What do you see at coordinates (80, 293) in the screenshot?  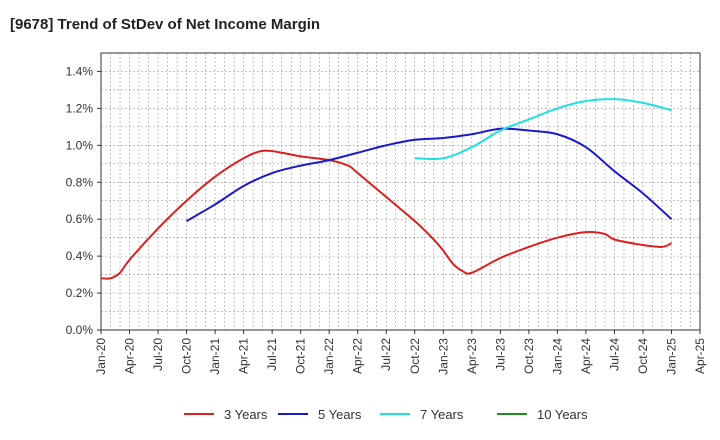 I see `y-tick-label: 0.2%` at bounding box center [80, 293].